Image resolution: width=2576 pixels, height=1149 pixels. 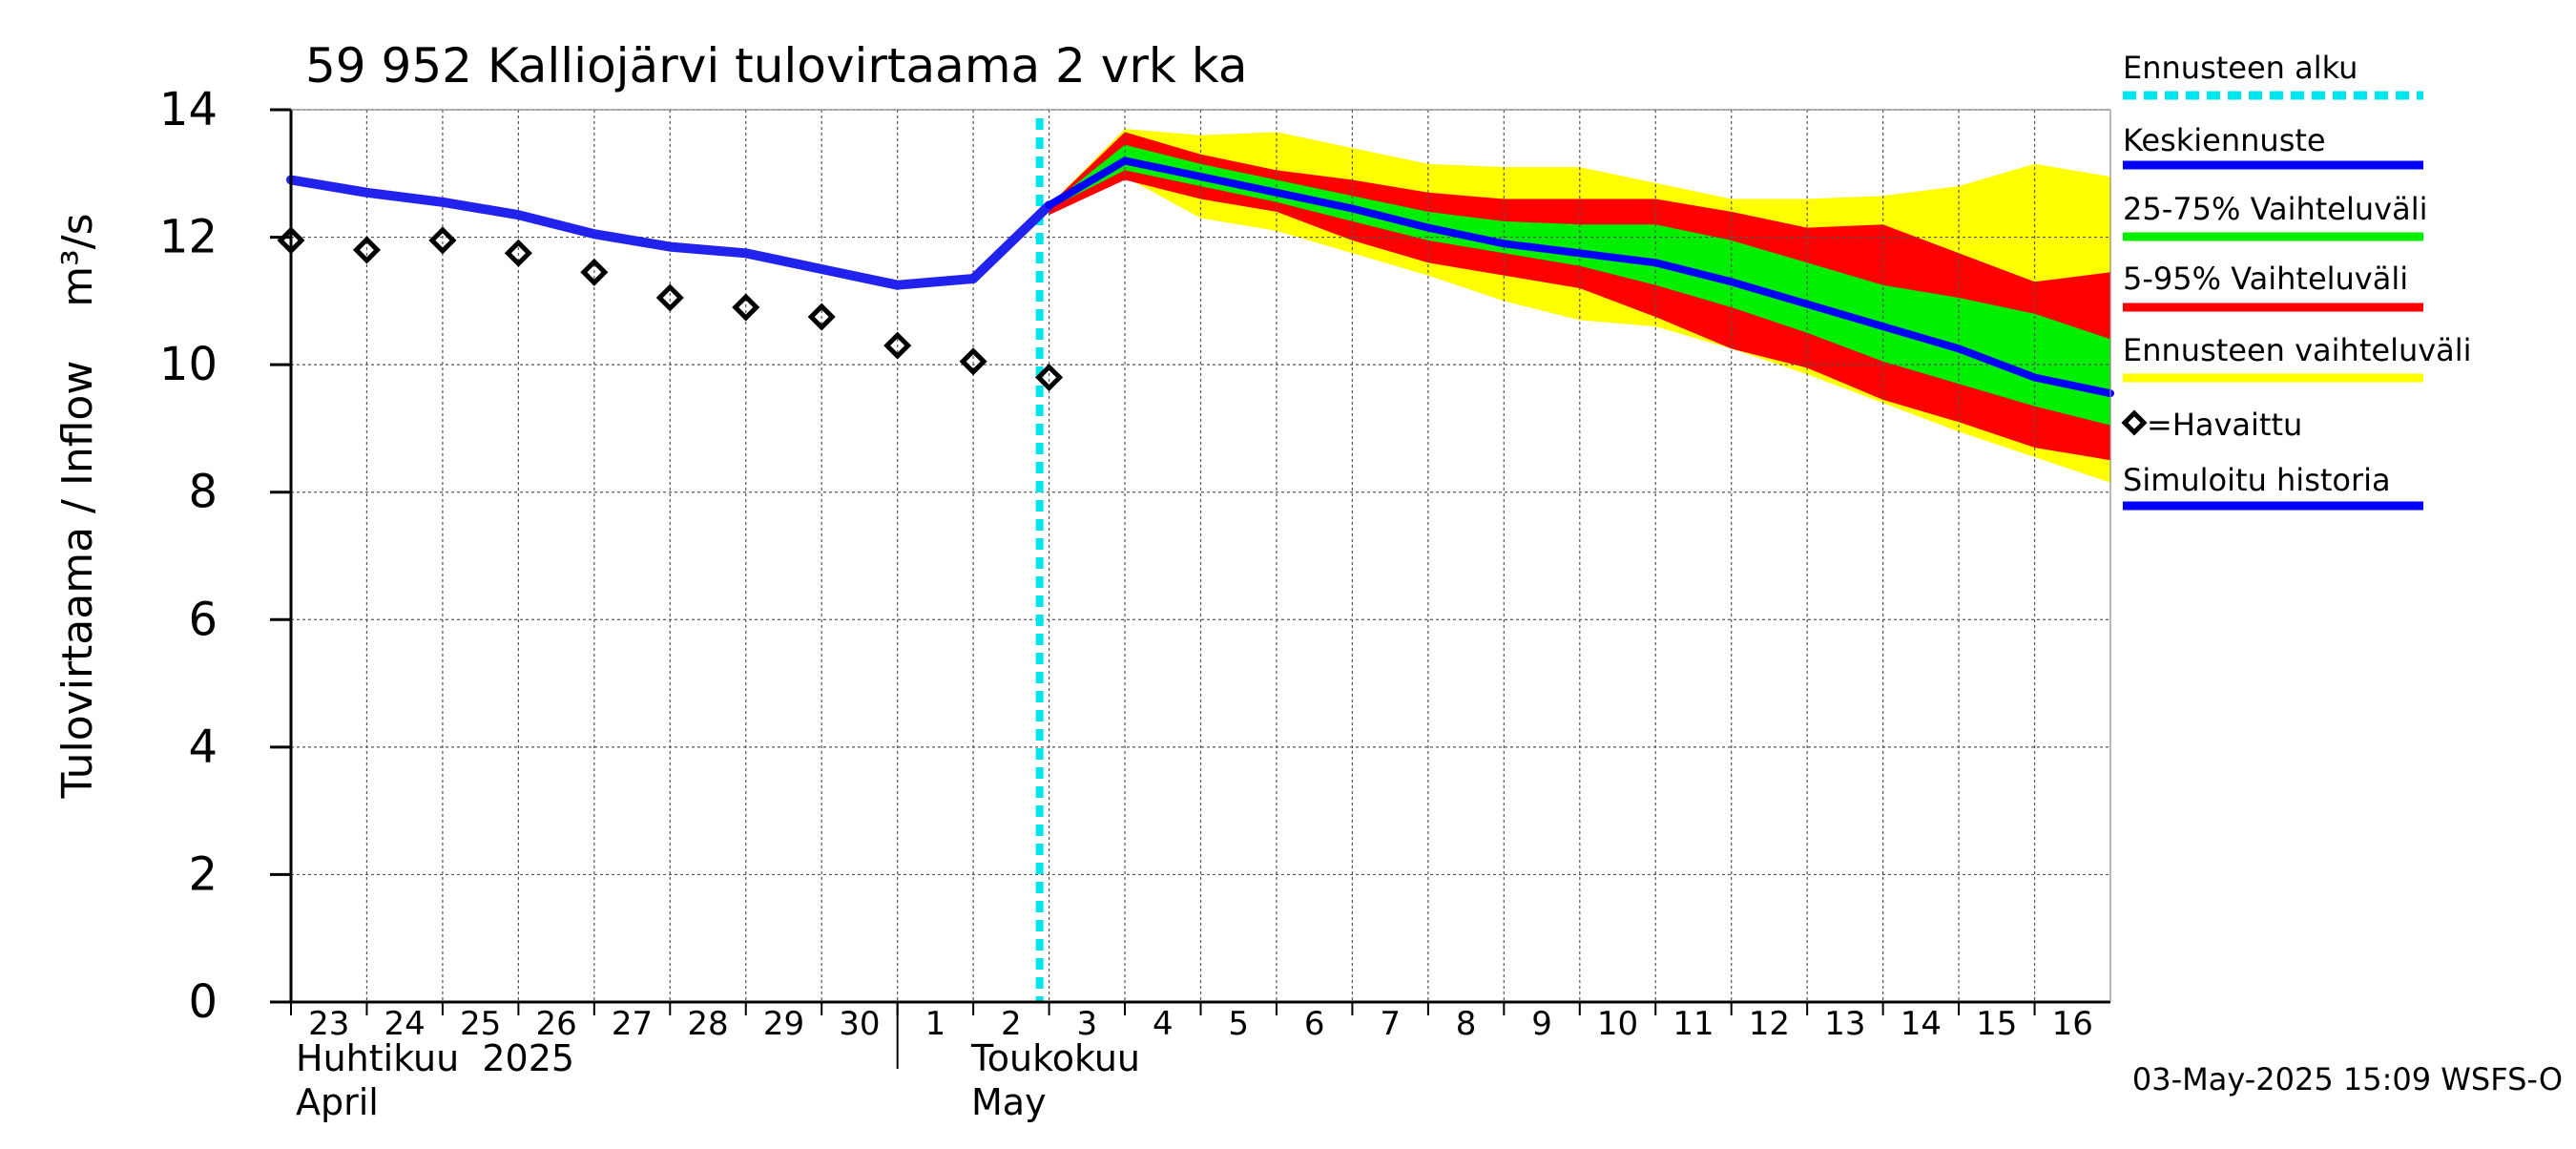 I want to click on x-tick-label: 1, so click(x=935, y=1024).